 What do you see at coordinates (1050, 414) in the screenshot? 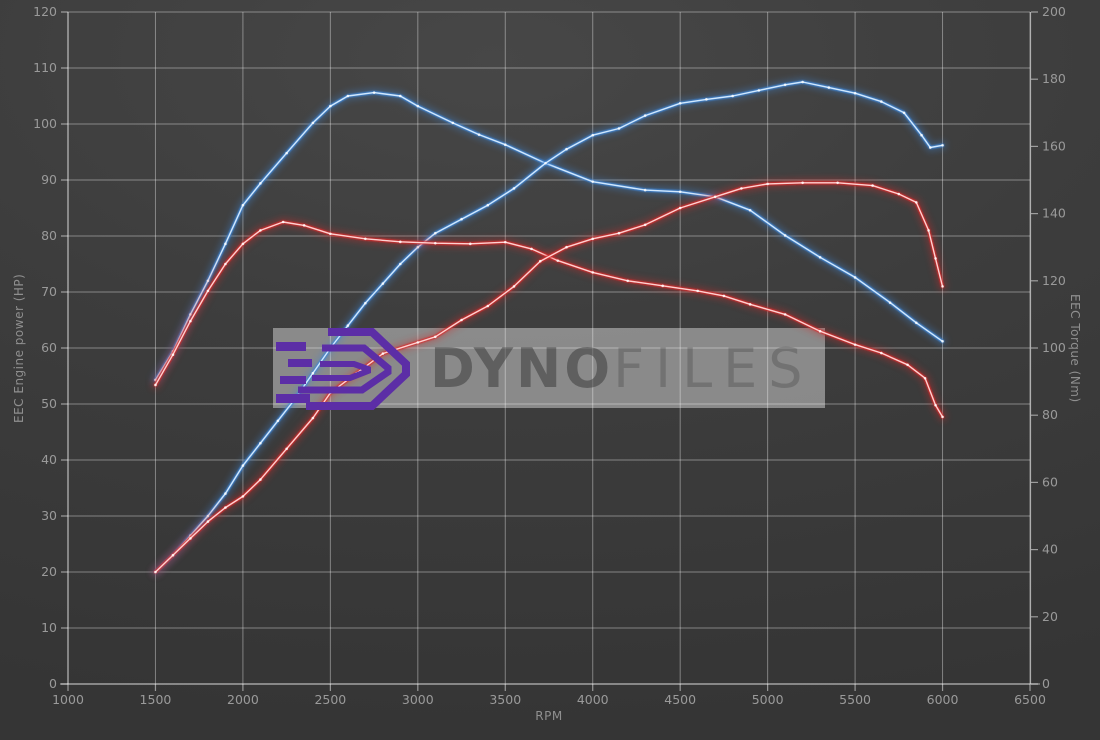
I see `y-right-tick-label: 80` at bounding box center [1050, 414].